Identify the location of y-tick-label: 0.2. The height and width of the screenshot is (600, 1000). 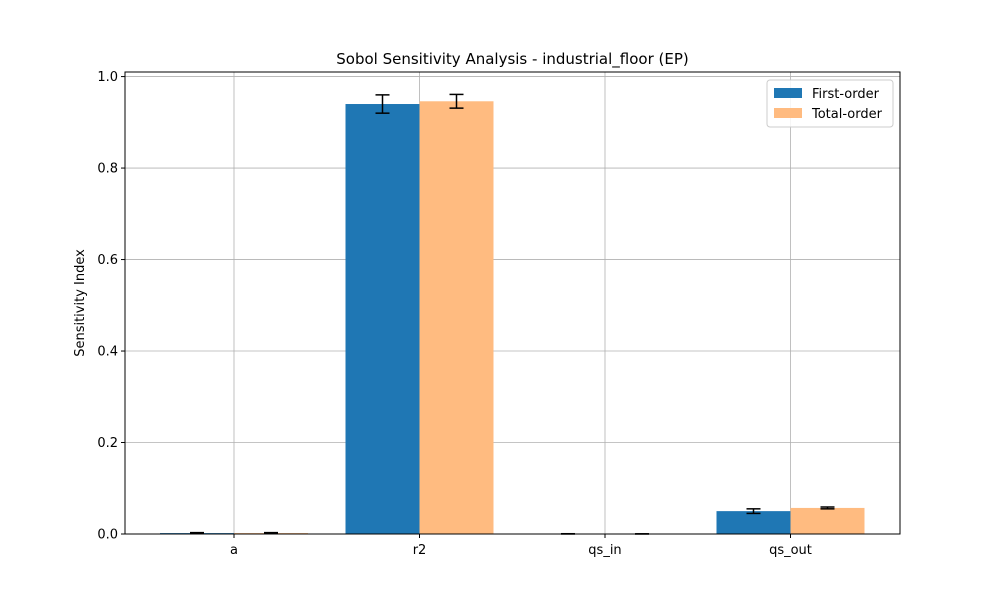
(107, 443).